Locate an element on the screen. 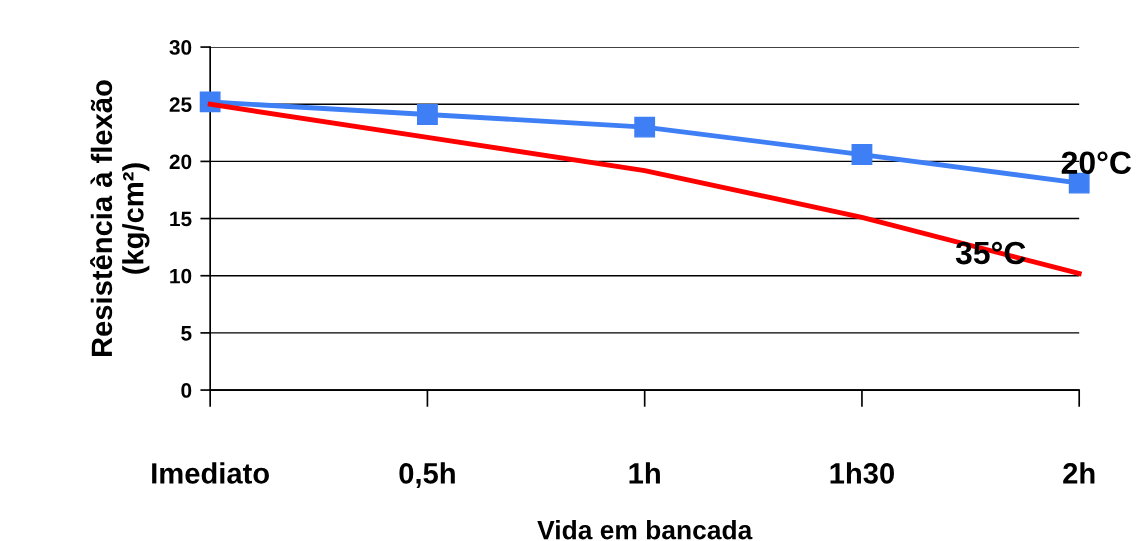  y-tick-label: 15 is located at coordinates (181, 219).